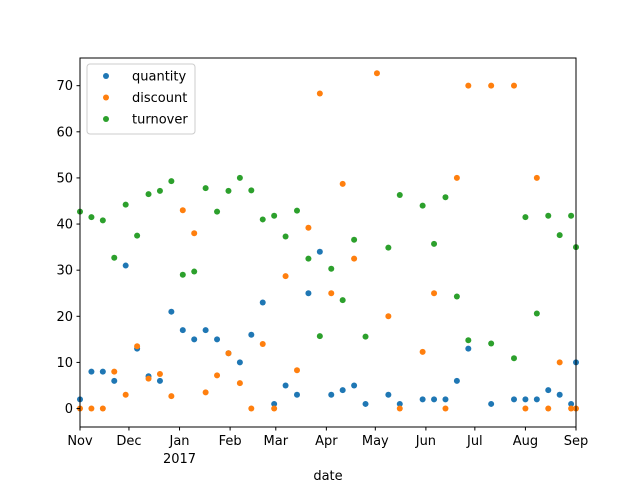 This screenshot has width=640, height=485. What do you see at coordinates (106, 119) in the screenshot?
I see `legend-marker-turnover` at bounding box center [106, 119].